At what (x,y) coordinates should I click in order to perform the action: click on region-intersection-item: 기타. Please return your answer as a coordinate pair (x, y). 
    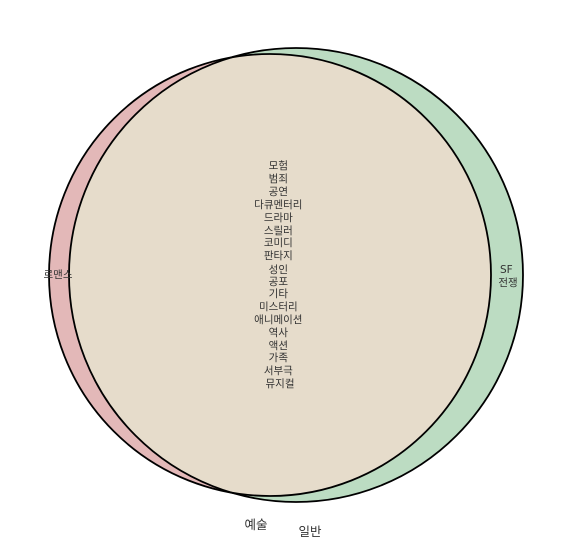
    Looking at the image, I should click on (279, 294).